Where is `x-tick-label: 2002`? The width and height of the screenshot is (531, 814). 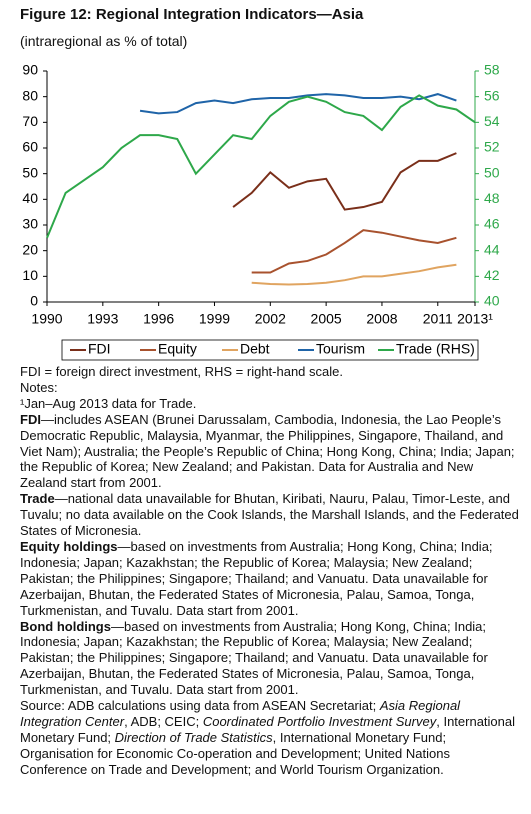
x-tick-label: 2002 is located at coordinates (270, 319).